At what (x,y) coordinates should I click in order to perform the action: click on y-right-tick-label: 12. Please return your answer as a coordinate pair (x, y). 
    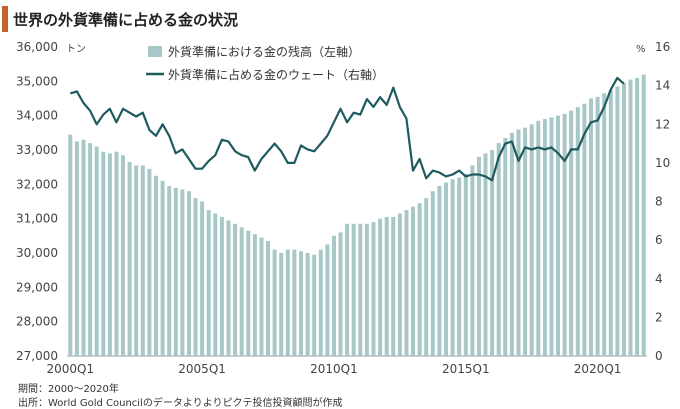
    Looking at the image, I should click on (662, 124).